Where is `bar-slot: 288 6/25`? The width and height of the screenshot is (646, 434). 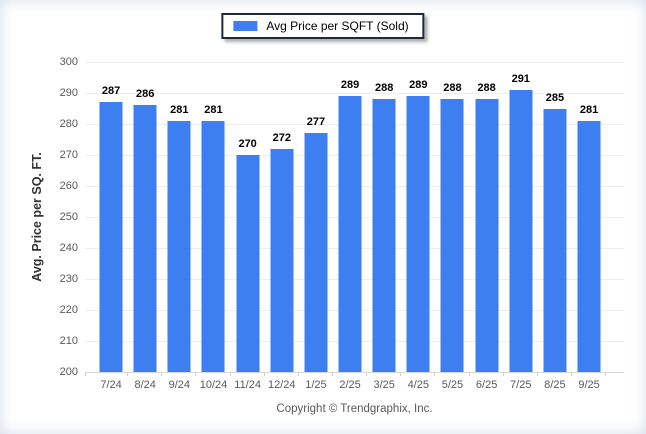 bar-slot: 288 6/25 is located at coordinates (487, 226).